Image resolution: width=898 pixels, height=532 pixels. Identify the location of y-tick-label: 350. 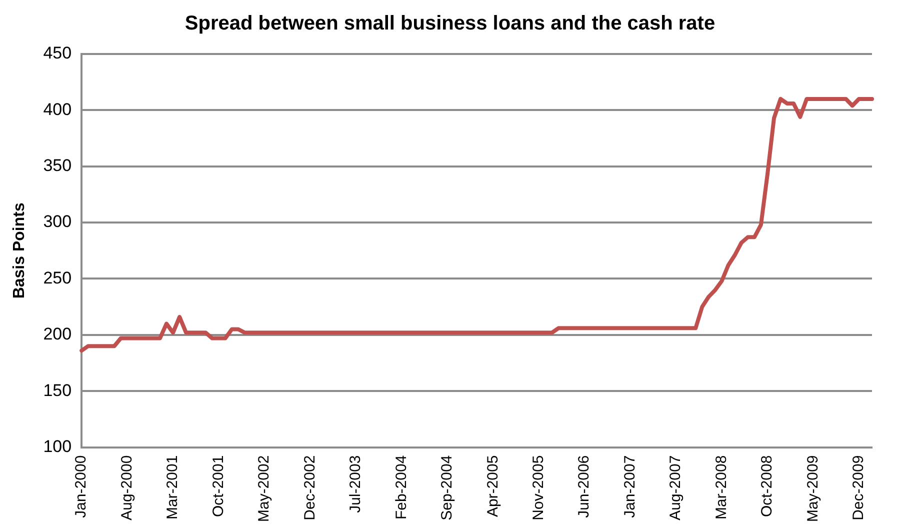
(57, 166).